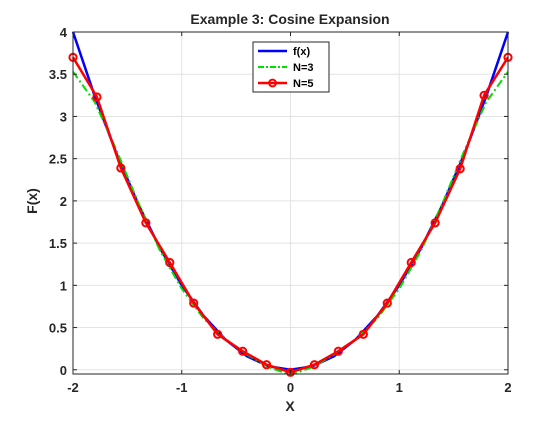  What do you see at coordinates (399, 387) in the screenshot?
I see `x-tick-label: 1` at bounding box center [399, 387].